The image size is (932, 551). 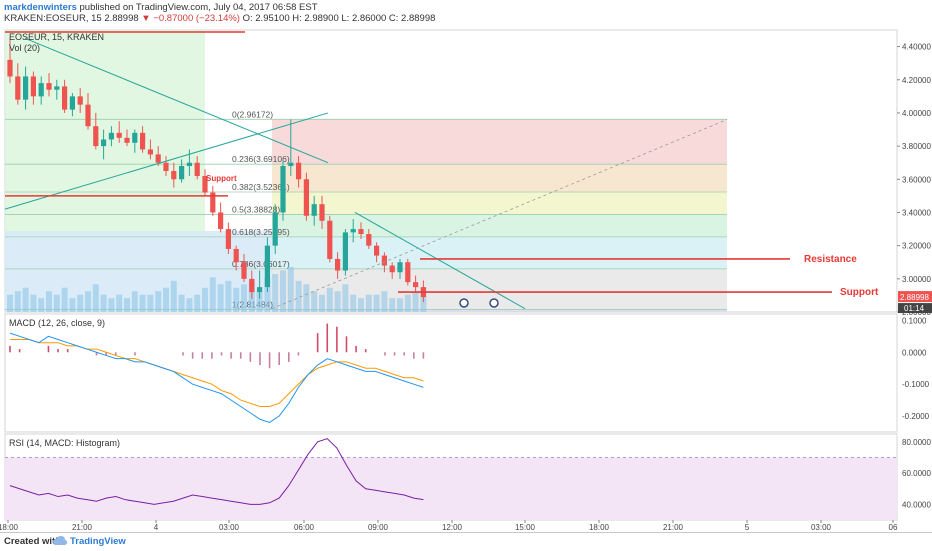 I want to click on author-link: markdenwinters, so click(x=40, y=7).